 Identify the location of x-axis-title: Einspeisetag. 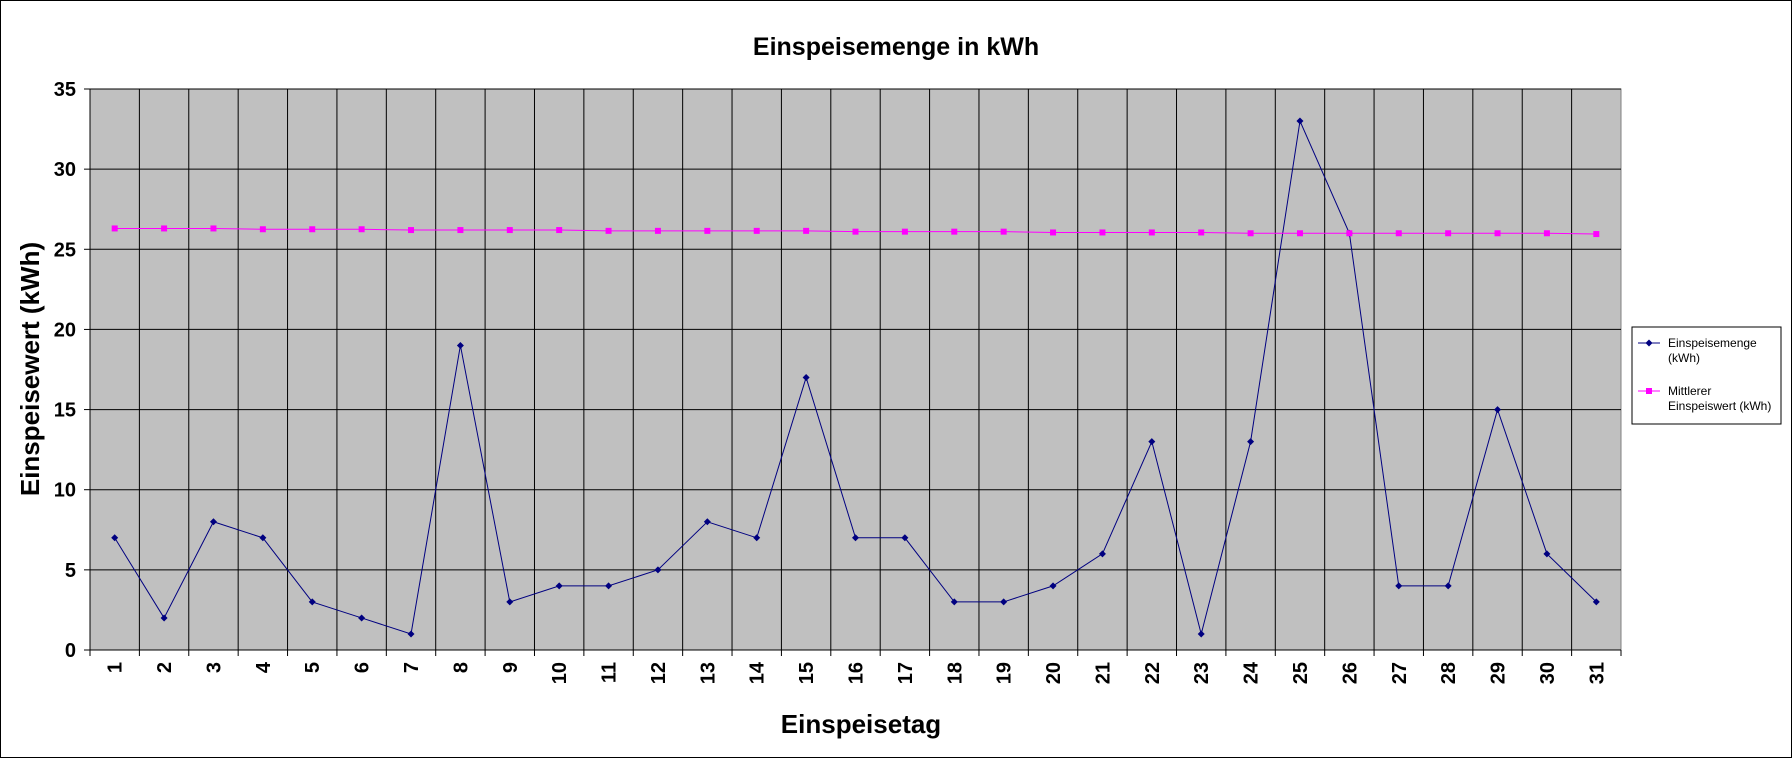
(861, 724).